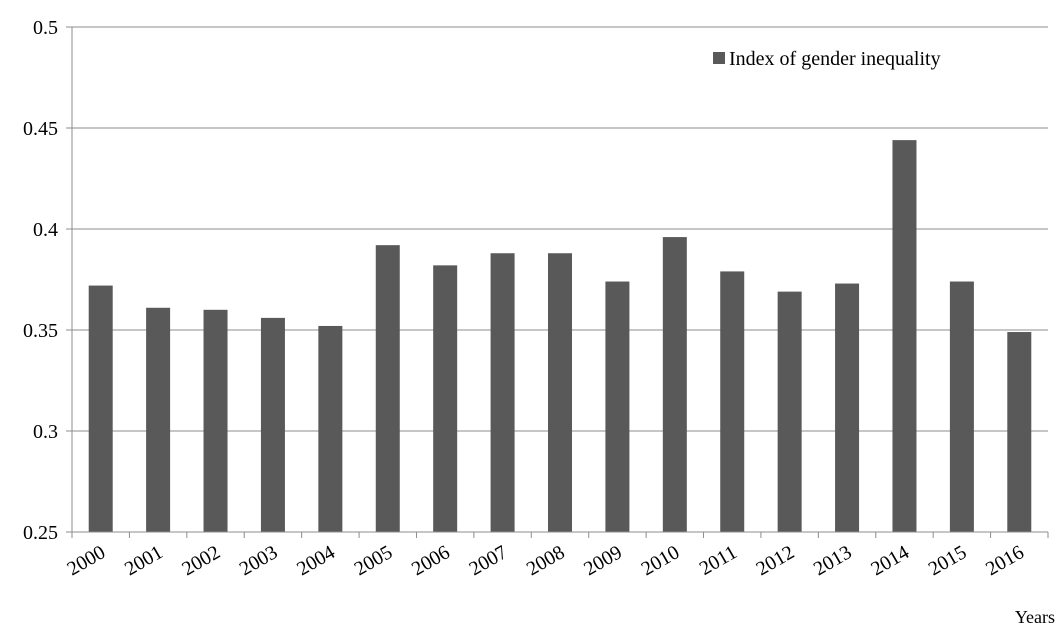 This screenshot has width=1057, height=633. I want to click on x-tick-label: 2007, so click(488, 560).